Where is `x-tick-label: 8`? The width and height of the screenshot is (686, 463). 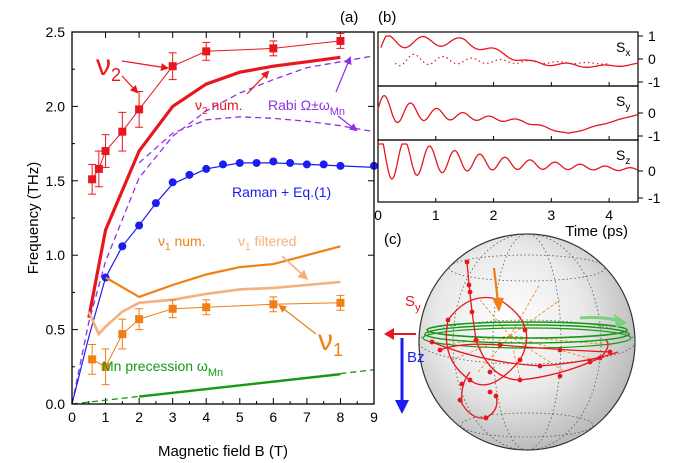
x-tick-label: 8 is located at coordinates (341, 417).